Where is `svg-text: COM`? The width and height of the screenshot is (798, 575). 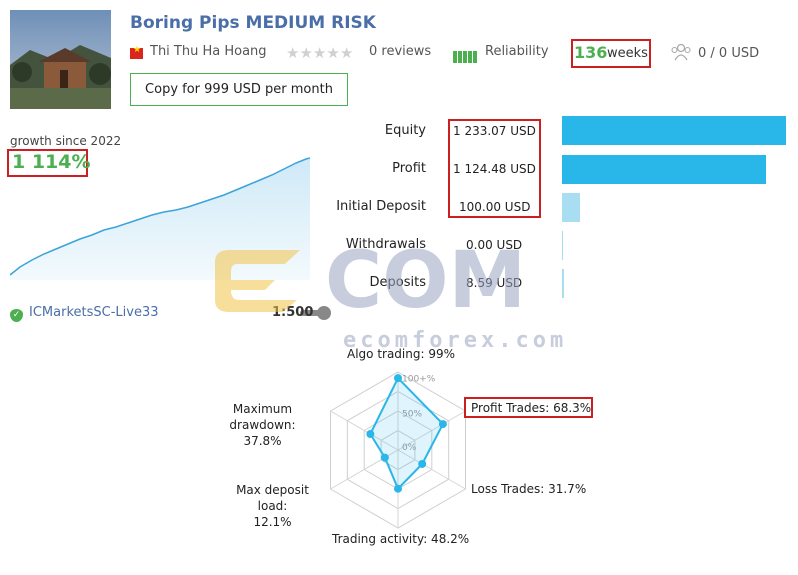
svg-text: COM is located at coordinates (425, 281).